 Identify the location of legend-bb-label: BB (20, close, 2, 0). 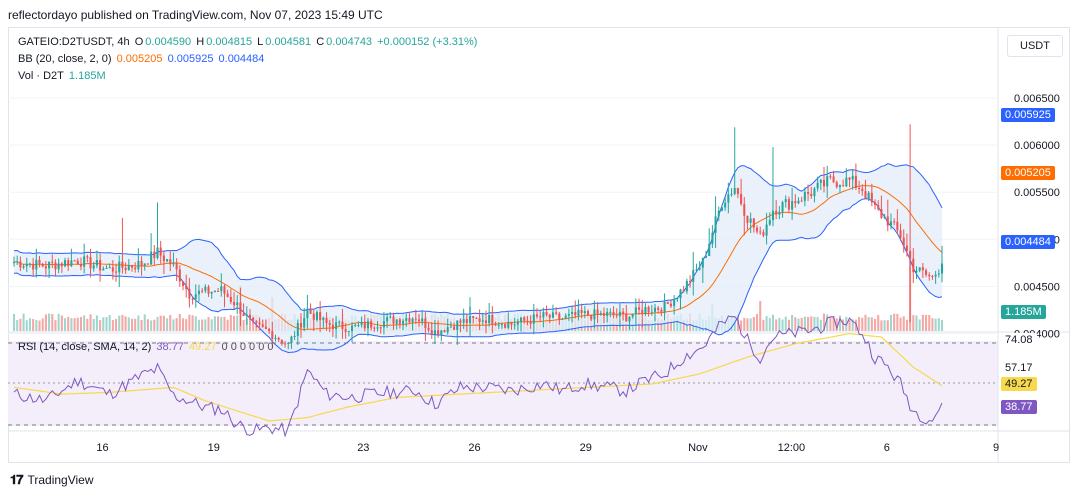
(65, 59).